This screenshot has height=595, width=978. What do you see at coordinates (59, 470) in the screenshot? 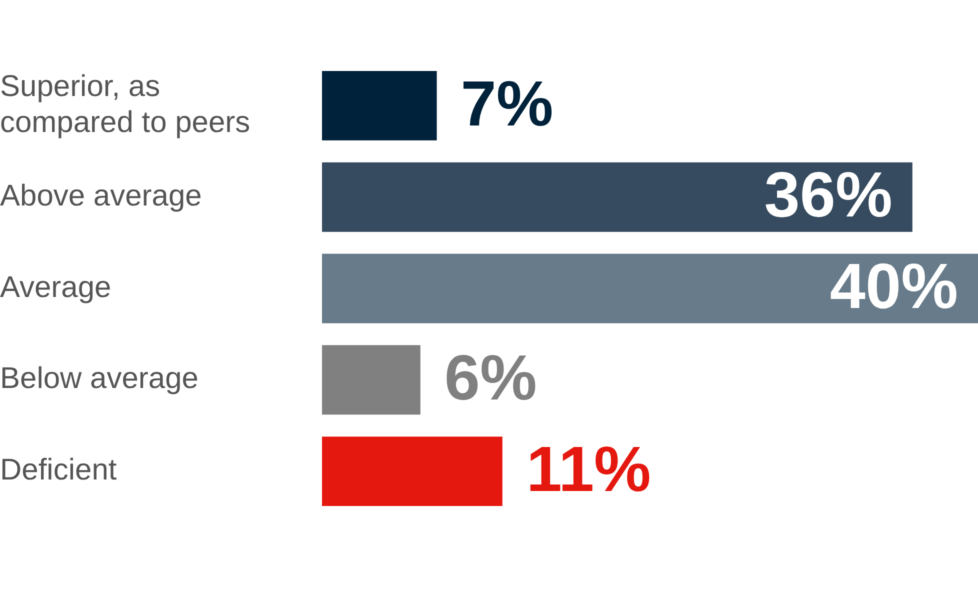
I see `y-tick-label: Deficient` at bounding box center [59, 470].